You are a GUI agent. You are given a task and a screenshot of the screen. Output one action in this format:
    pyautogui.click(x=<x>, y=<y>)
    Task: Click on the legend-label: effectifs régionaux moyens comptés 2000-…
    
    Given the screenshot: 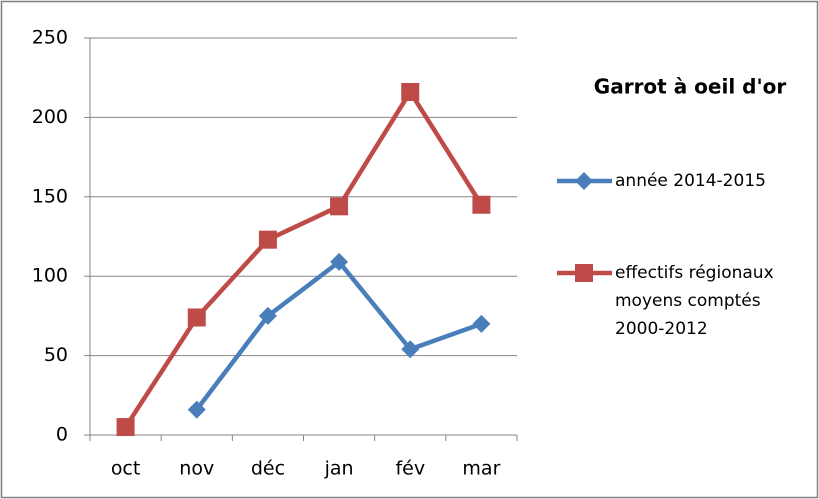 What is the action you would take?
    pyautogui.click(x=694, y=301)
    